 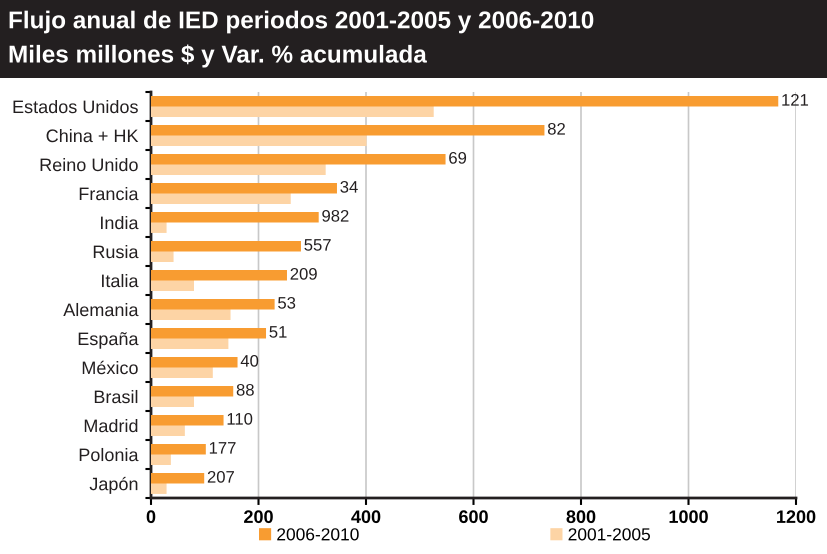 I want to click on annotation: 982, so click(x=335, y=216).